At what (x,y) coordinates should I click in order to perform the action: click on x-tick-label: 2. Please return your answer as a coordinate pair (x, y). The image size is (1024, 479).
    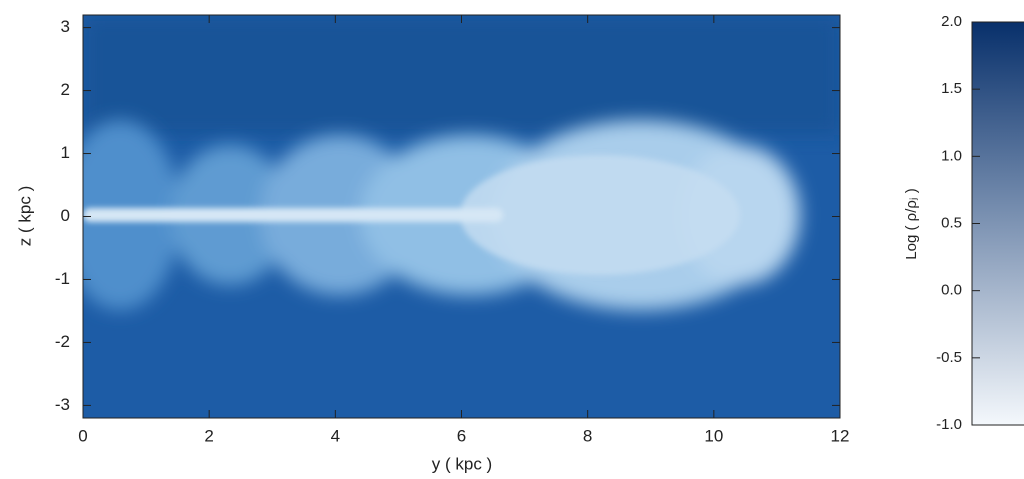
    Looking at the image, I should click on (208, 435).